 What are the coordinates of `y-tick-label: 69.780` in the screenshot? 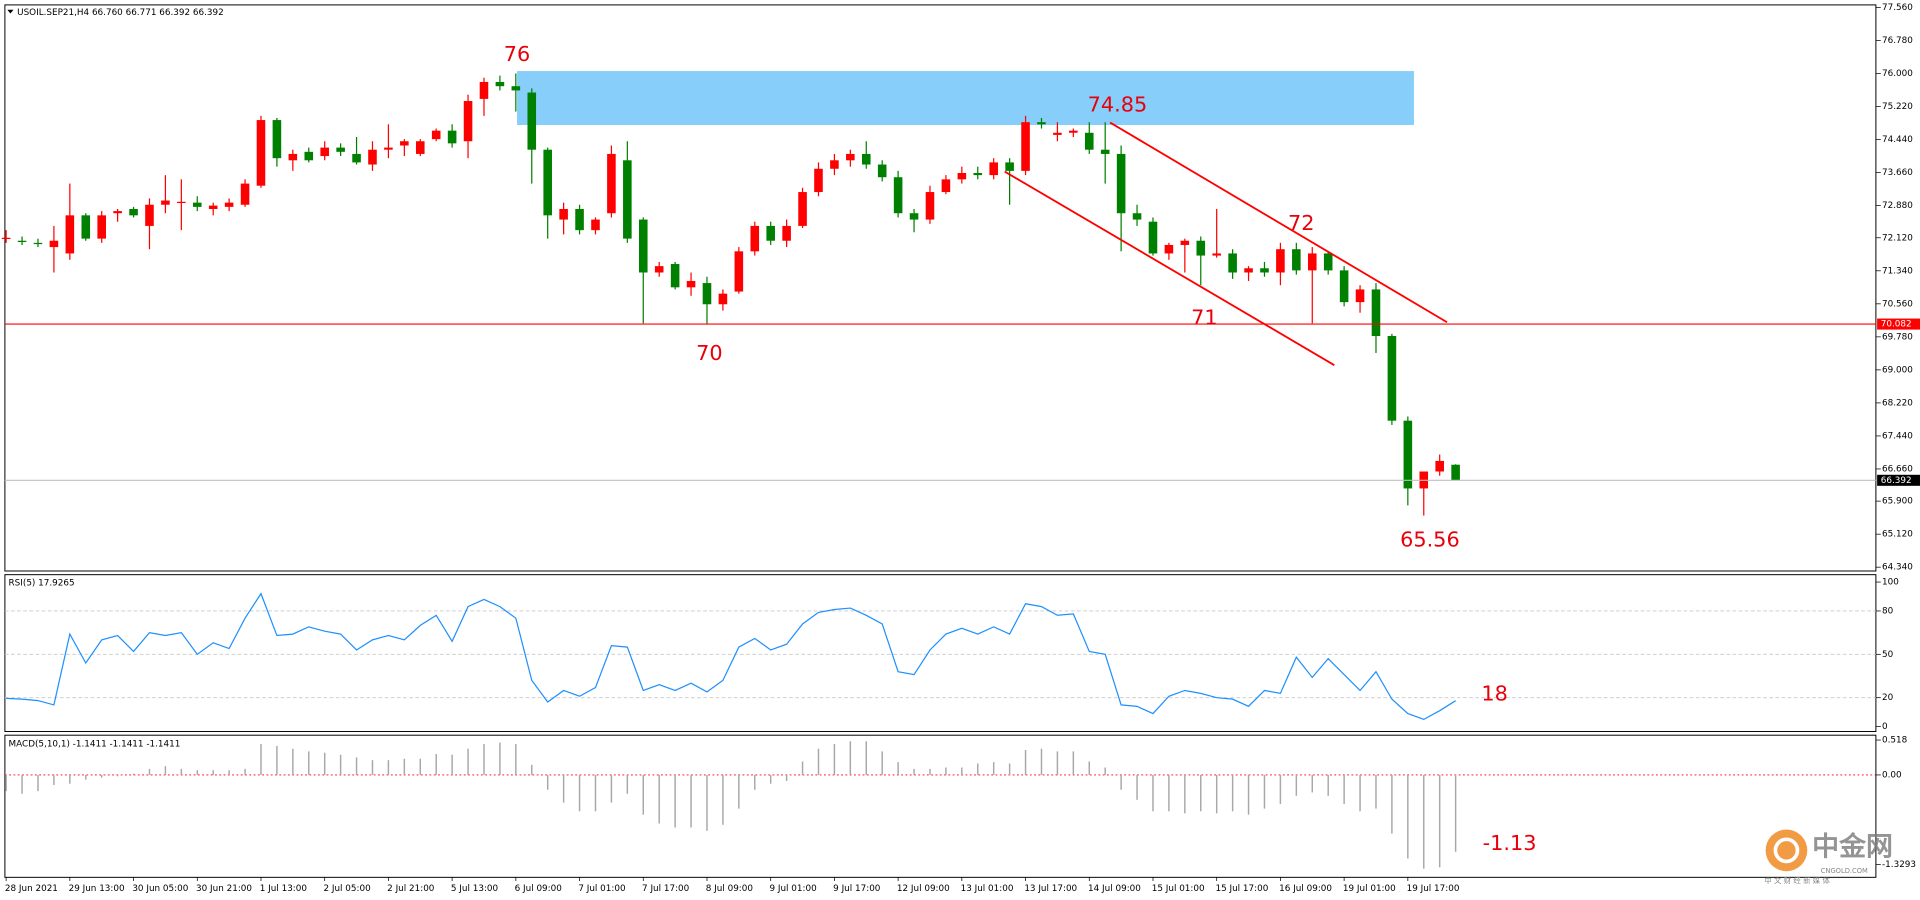 It's located at (1897, 337).